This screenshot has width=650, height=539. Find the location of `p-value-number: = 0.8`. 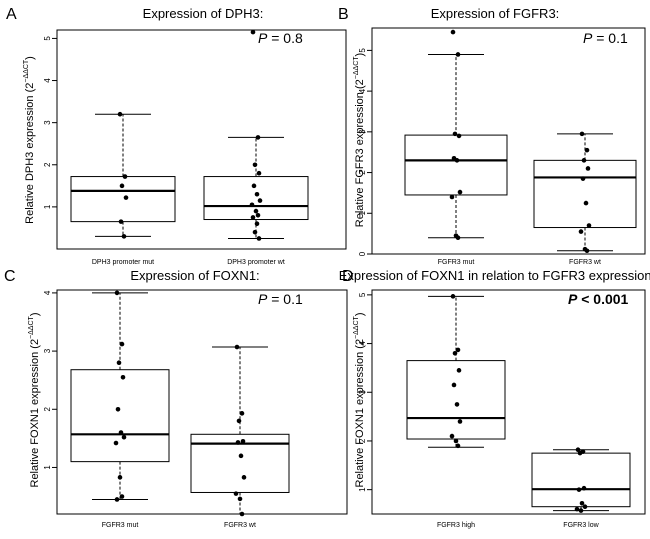

p-value-number: = 0.8 is located at coordinates (285, 38).